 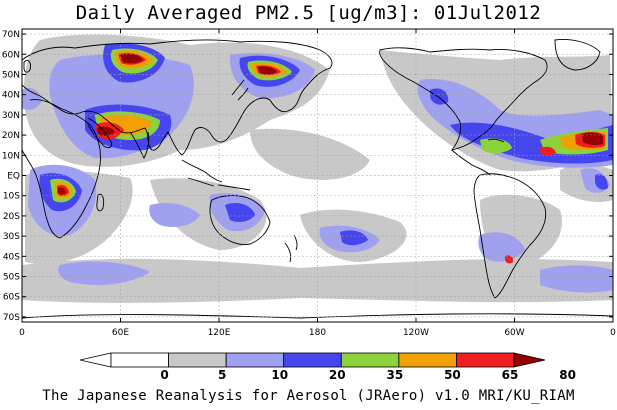 I want to click on legend-label: 80, so click(x=567, y=375).